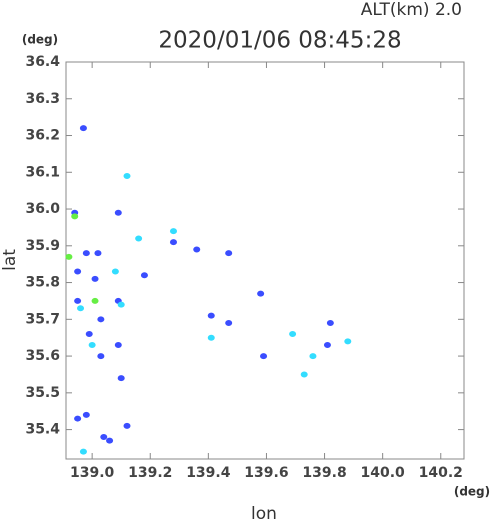 This screenshot has width=490, height=521. What do you see at coordinates (266, 473) in the screenshot?
I see `x-tick-label: 139.6` at bounding box center [266, 473].